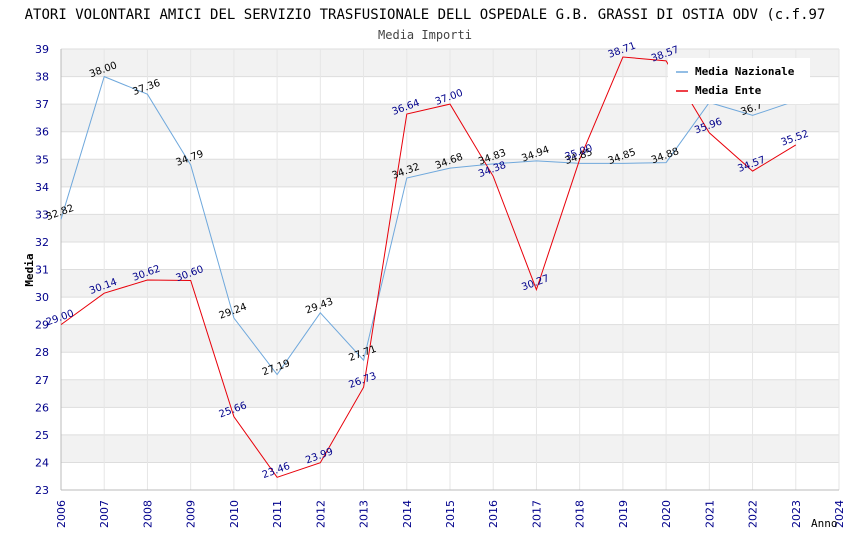 The width and height of the screenshot is (850, 550). What do you see at coordinates (42, 490) in the screenshot?
I see `y-tick-label: 23` at bounding box center [42, 490].